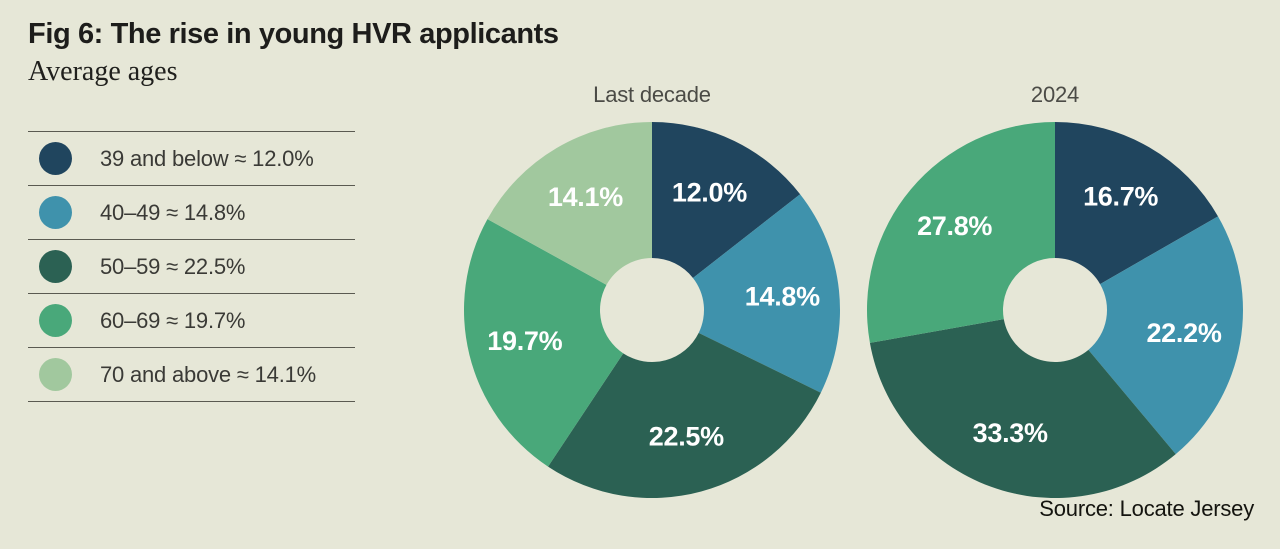 The image size is (1280, 549). Describe the element at coordinates (954, 226) in the screenshot. I see `pie-label: 27.8%` at that location.